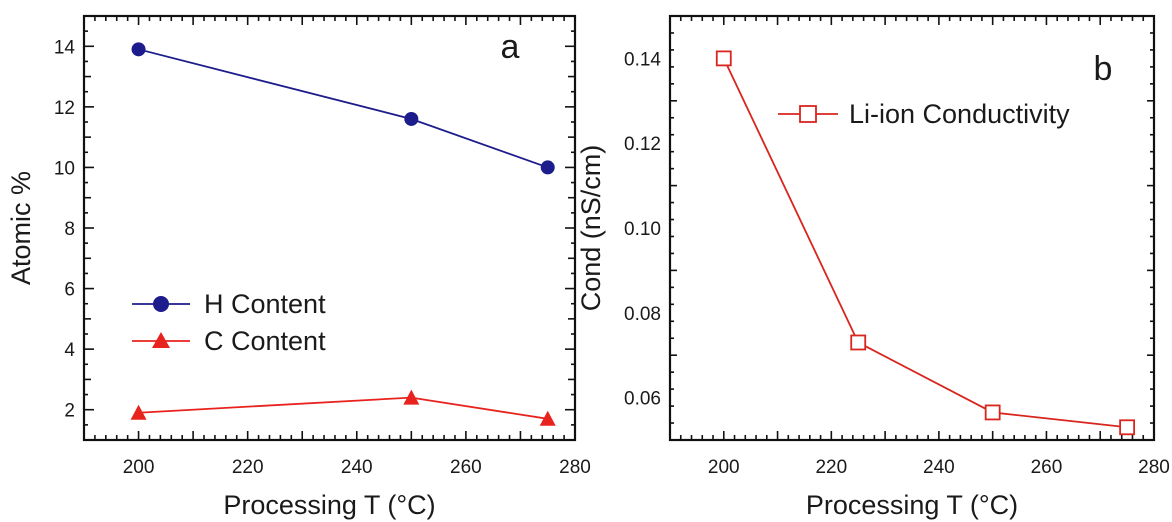  I want to click on panel-b-letter: b, so click(1103, 69).